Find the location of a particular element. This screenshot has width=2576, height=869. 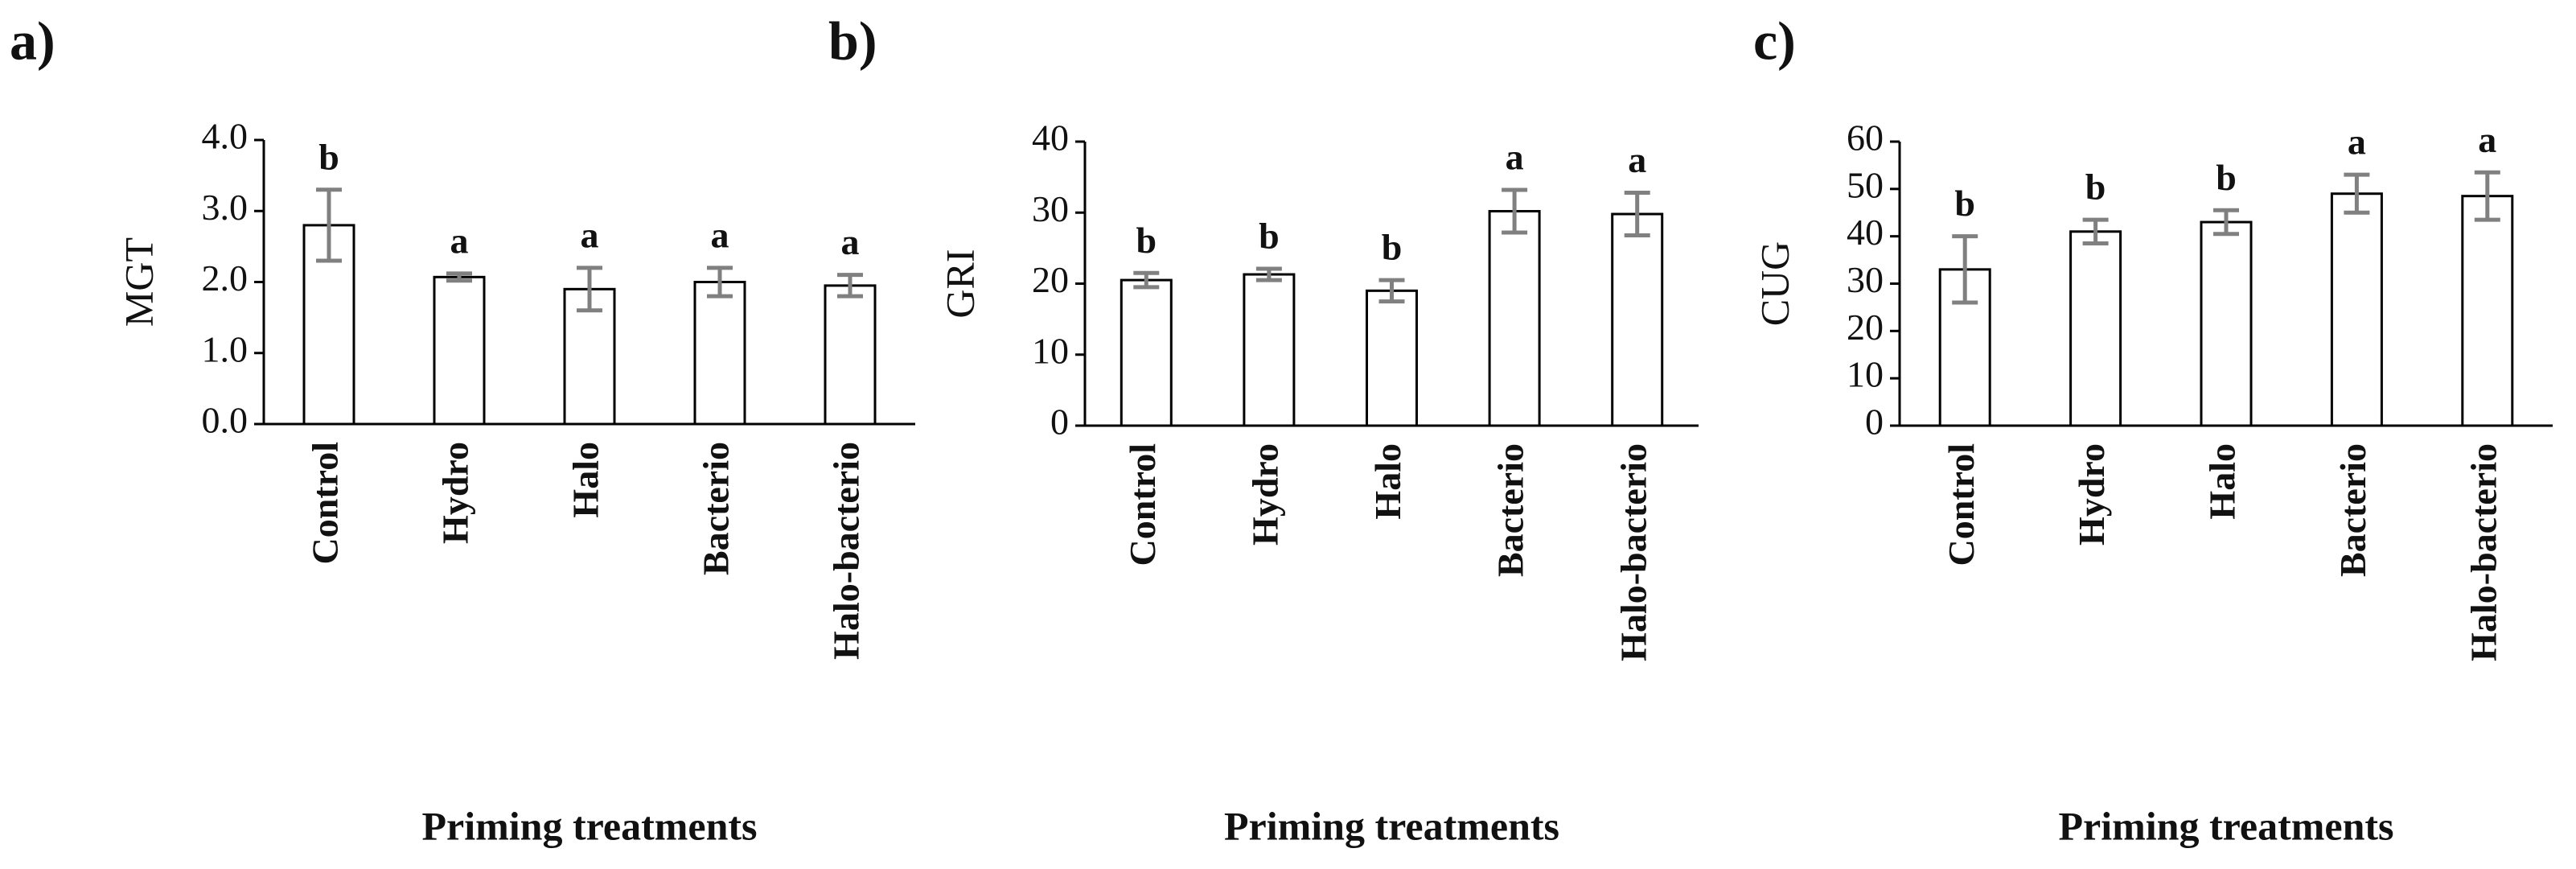

y-axis-title: CUG is located at coordinates (1774, 284).